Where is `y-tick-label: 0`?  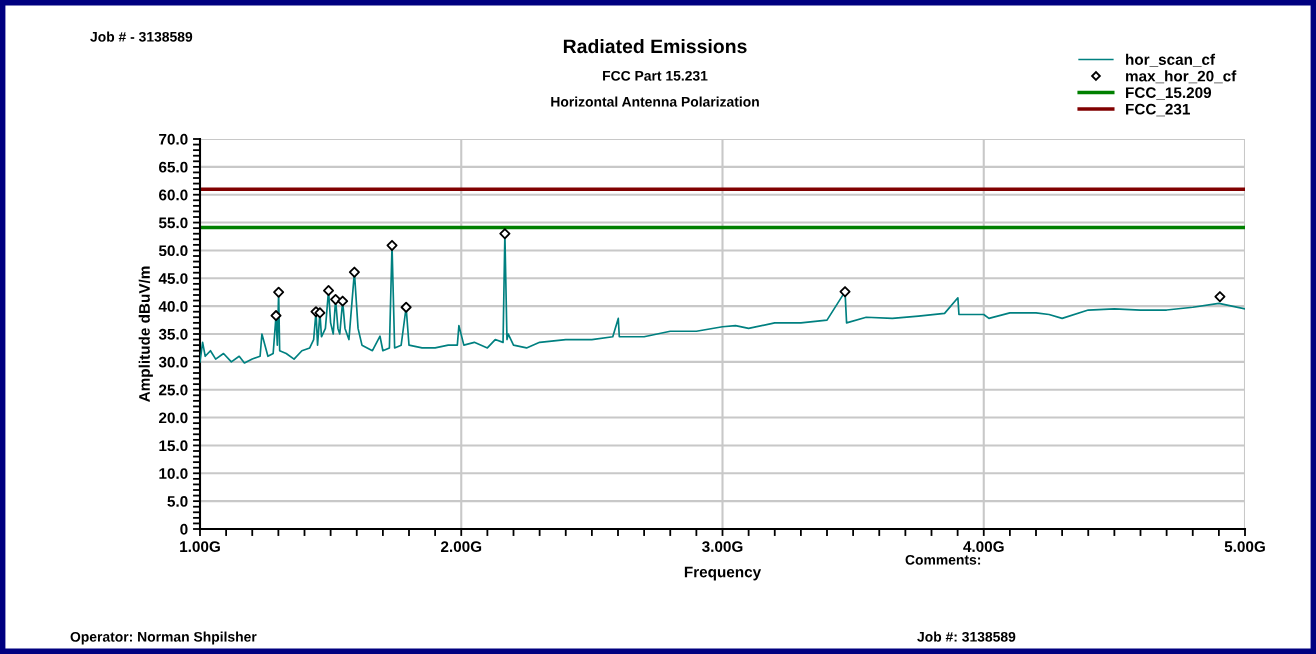
y-tick-label: 0 is located at coordinates (184, 529).